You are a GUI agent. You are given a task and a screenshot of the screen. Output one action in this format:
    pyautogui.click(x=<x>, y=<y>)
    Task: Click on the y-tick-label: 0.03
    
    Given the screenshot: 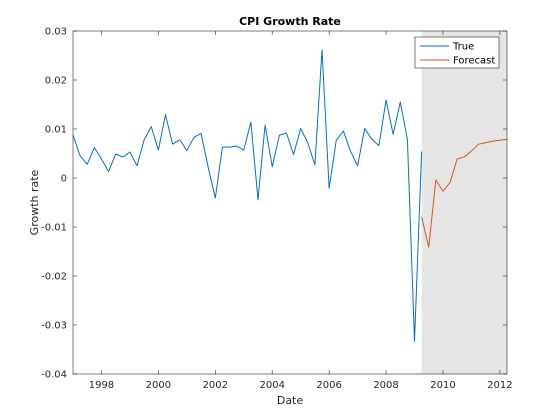 What is the action you would take?
    pyautogui.click(x=56, y=32)
    